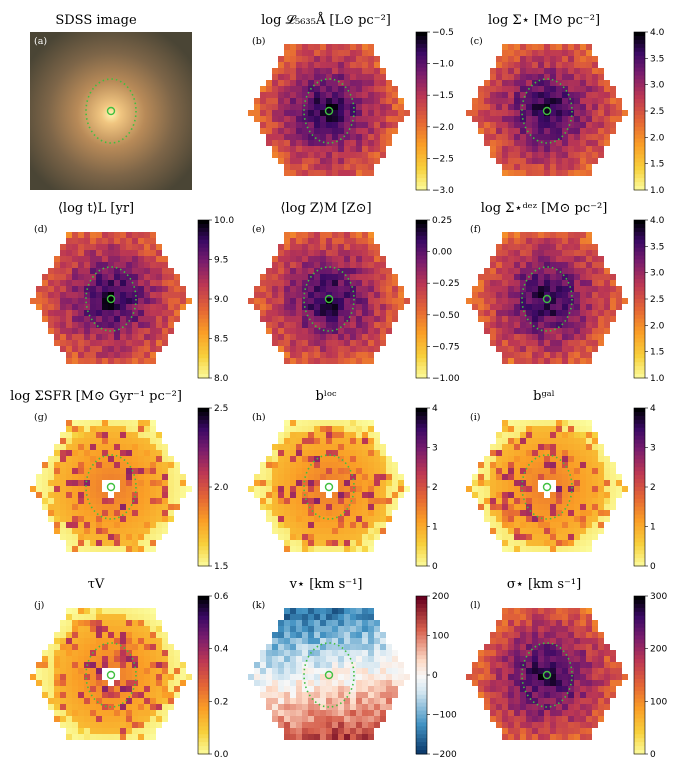 The width and height of the screenshot is (700, 770). What do you see at coordinates (657, 300) in the screenshot?
I see `colorbar-tick-f-3: 2.5` at bounding box center [657, 300].